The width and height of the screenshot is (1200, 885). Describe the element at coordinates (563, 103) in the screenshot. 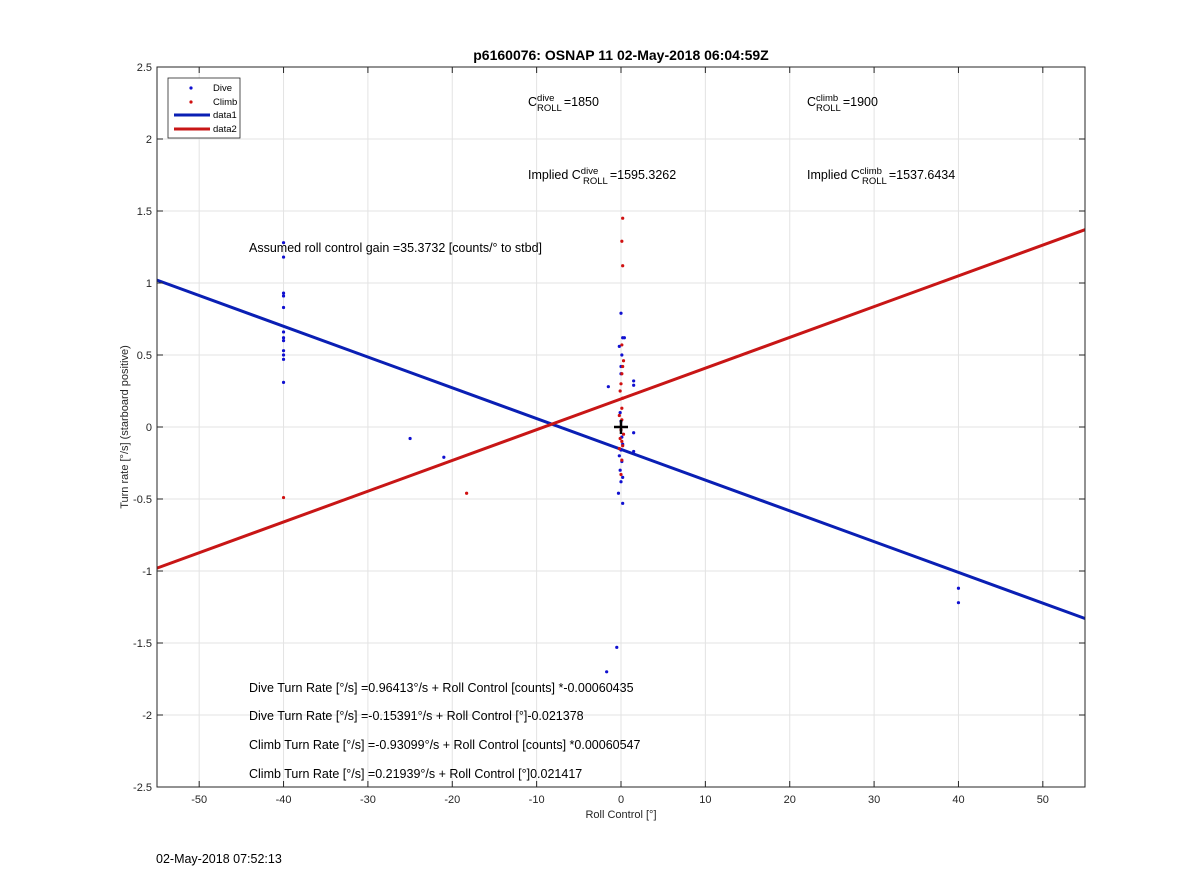

I see `c-dive-annotation: Cdive ROLL =1850` at that location.